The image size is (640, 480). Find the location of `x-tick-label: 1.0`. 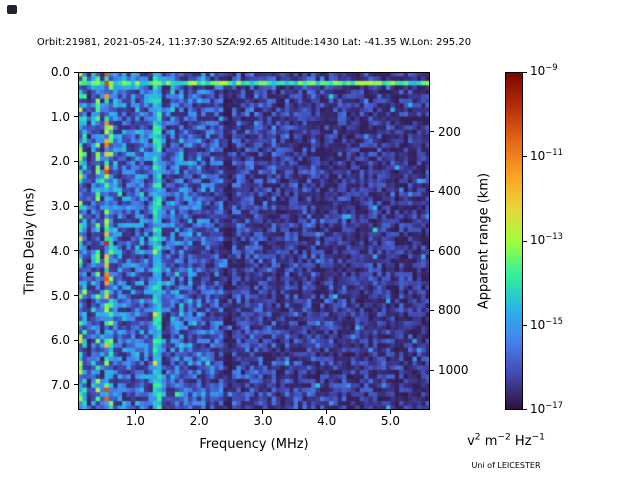

x-tick-label: 1.0 is located at coordinates (135, 421).